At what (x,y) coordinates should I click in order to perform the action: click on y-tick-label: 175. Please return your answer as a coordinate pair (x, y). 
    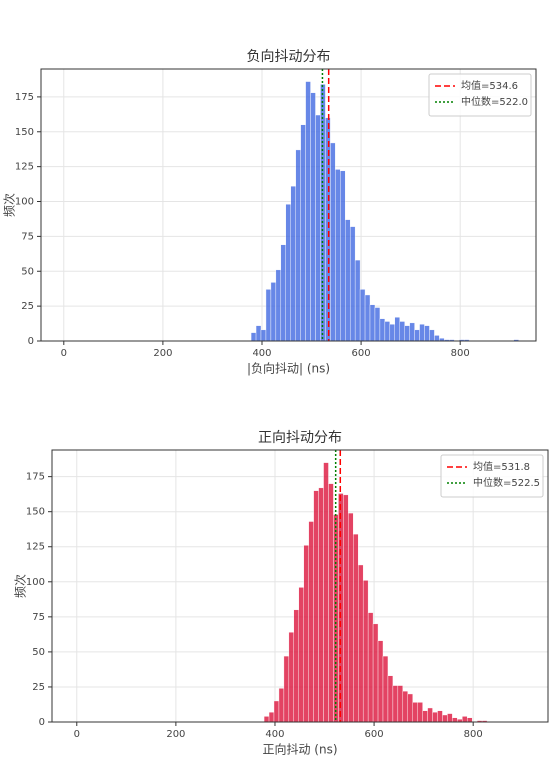
    Looking at the image, I should click on (24, 97).